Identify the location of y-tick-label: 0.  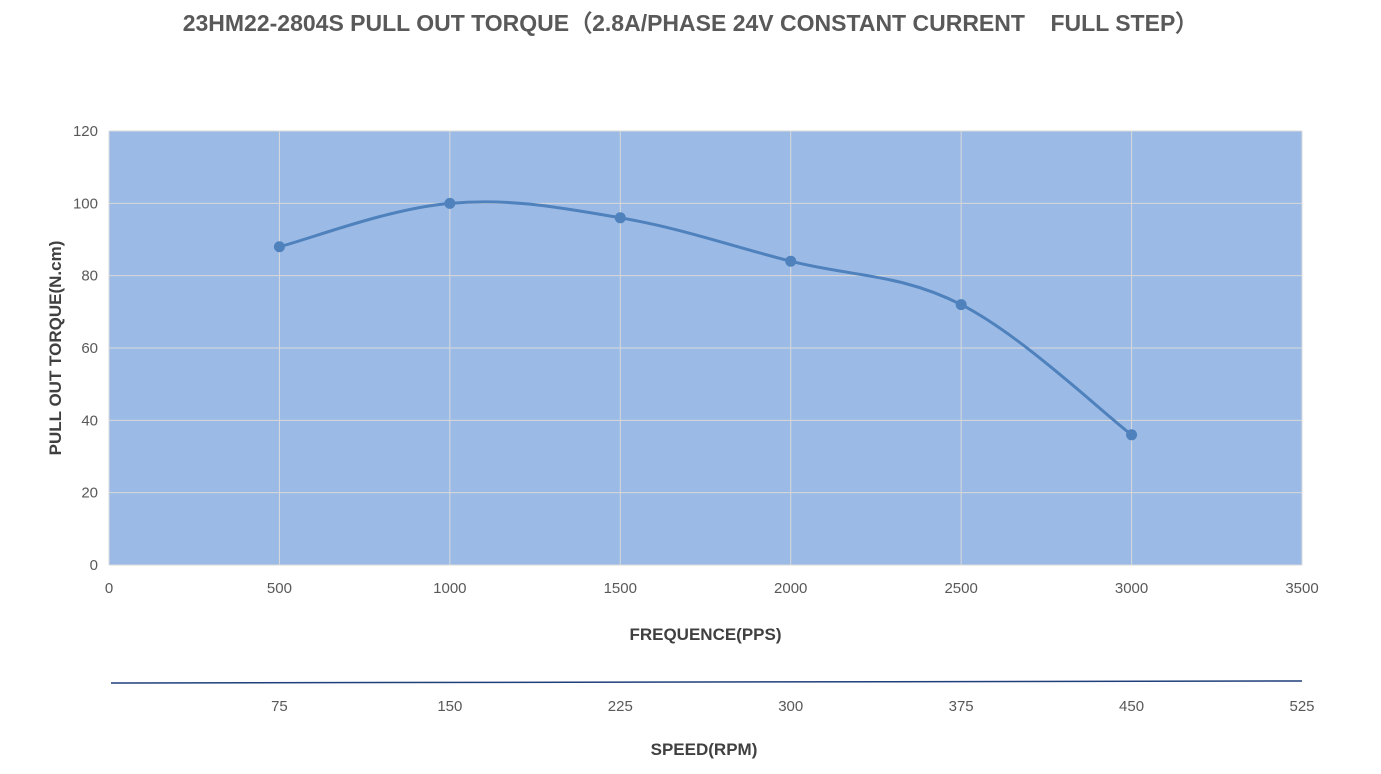
(94, 565).